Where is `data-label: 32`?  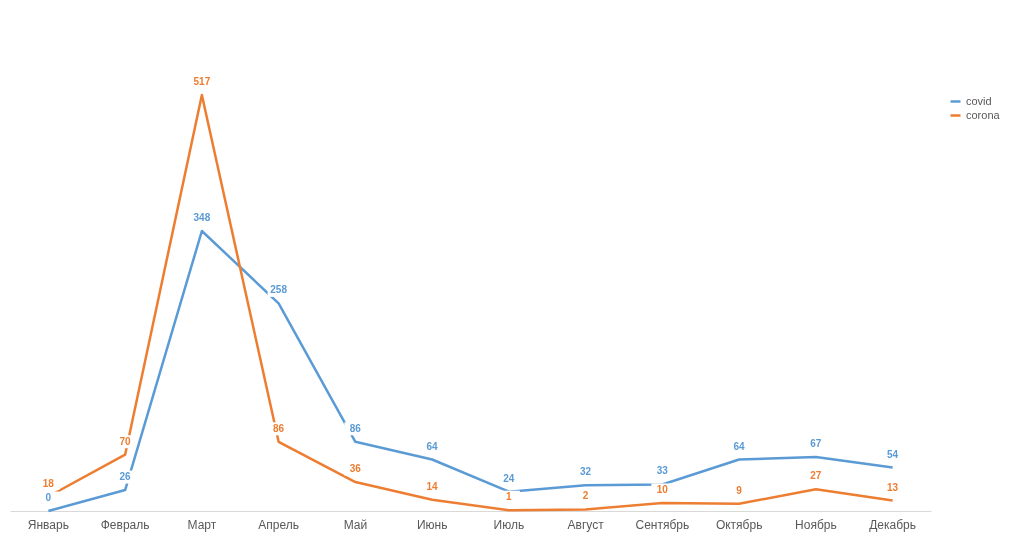
data-label: 32 is located at coordinates (586, 472).